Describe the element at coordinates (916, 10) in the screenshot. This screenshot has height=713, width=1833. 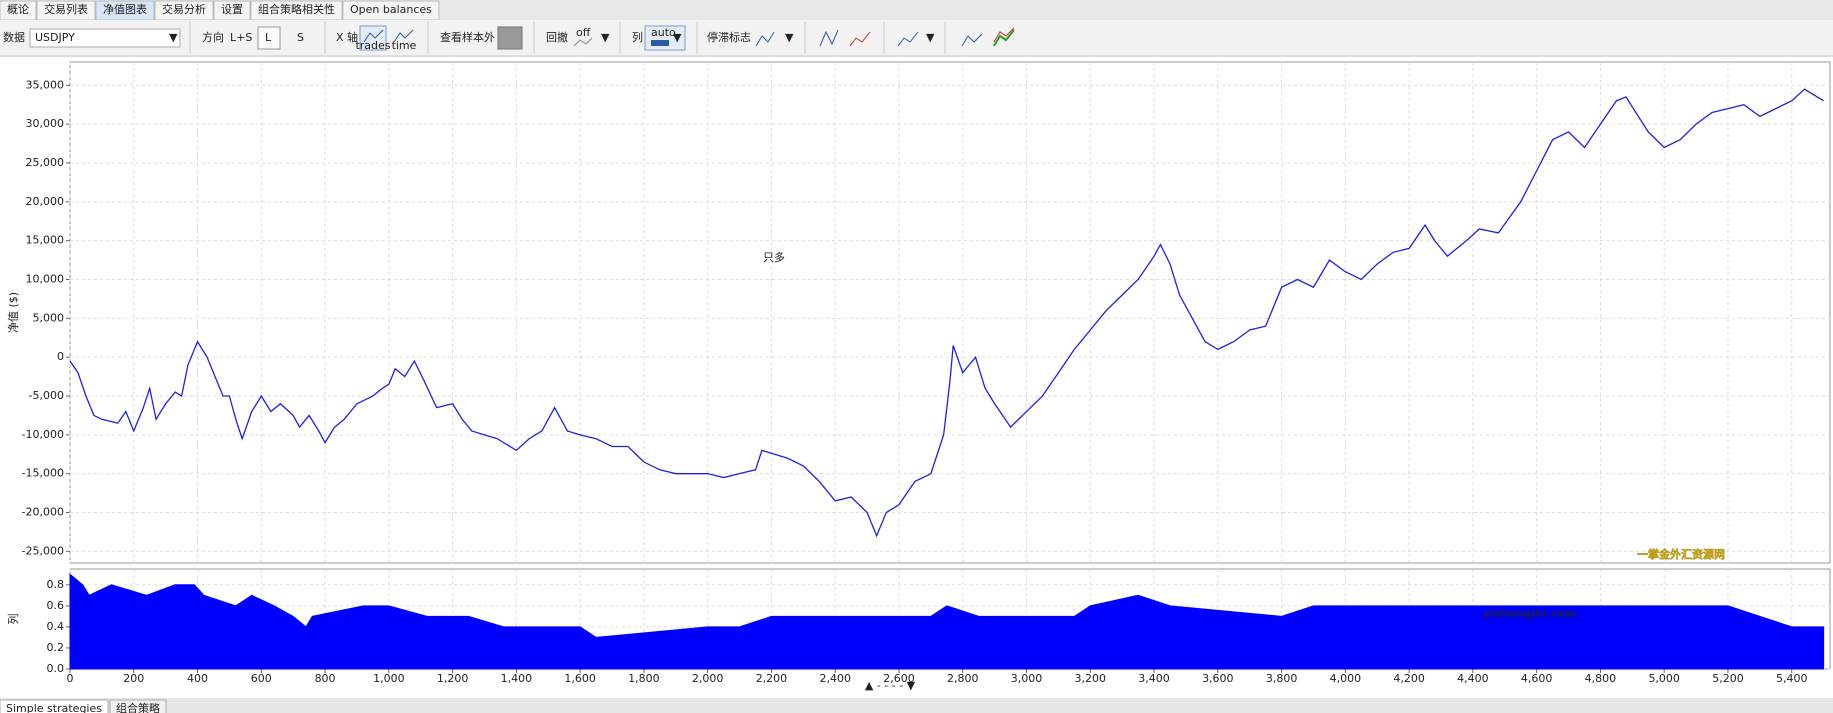
I see `tab-bar` at that location.